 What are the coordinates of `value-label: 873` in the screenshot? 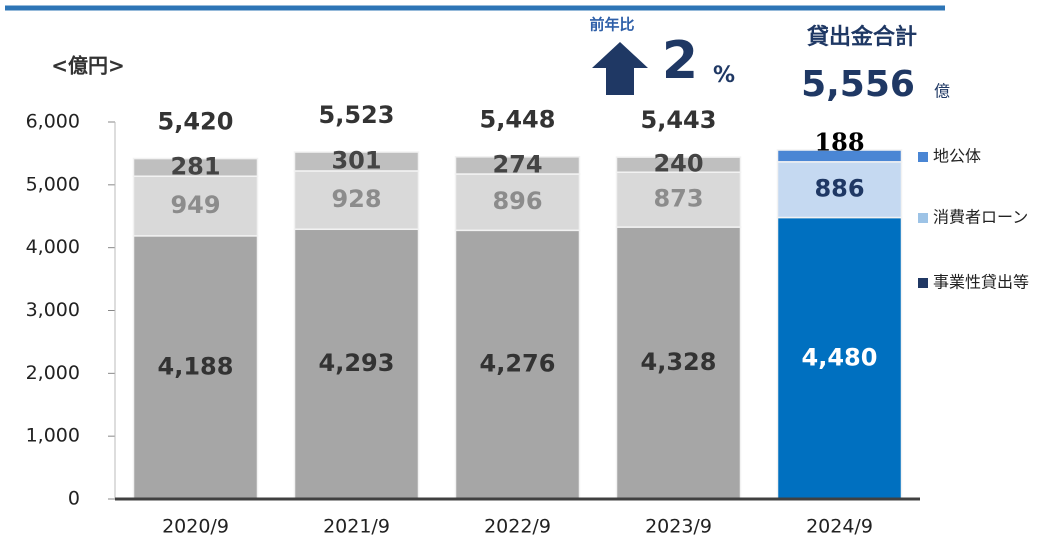 It's located at (678, 199).